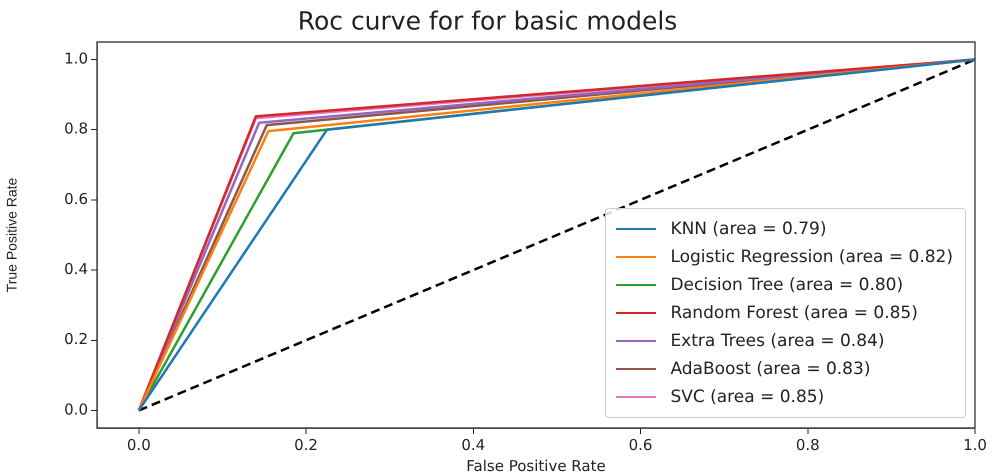  What do you see at coordinates (748, 229) in the screenshot?
I see `legend-label: KNN (area = 0.79)` at bounding box center [748, 229].